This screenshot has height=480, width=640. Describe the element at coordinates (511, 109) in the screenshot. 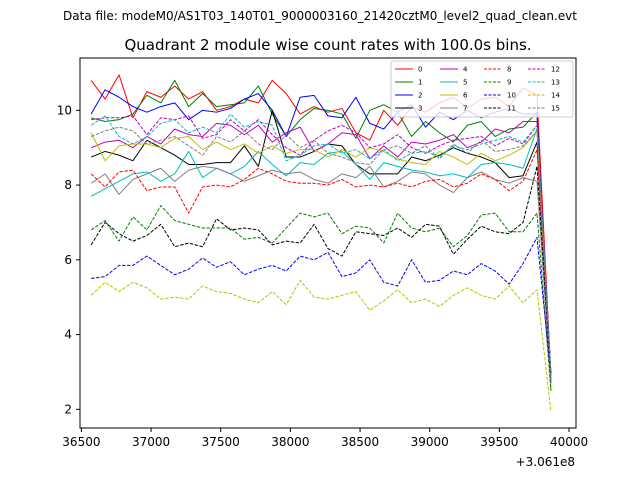

I see `legend-label: 11` at that location.